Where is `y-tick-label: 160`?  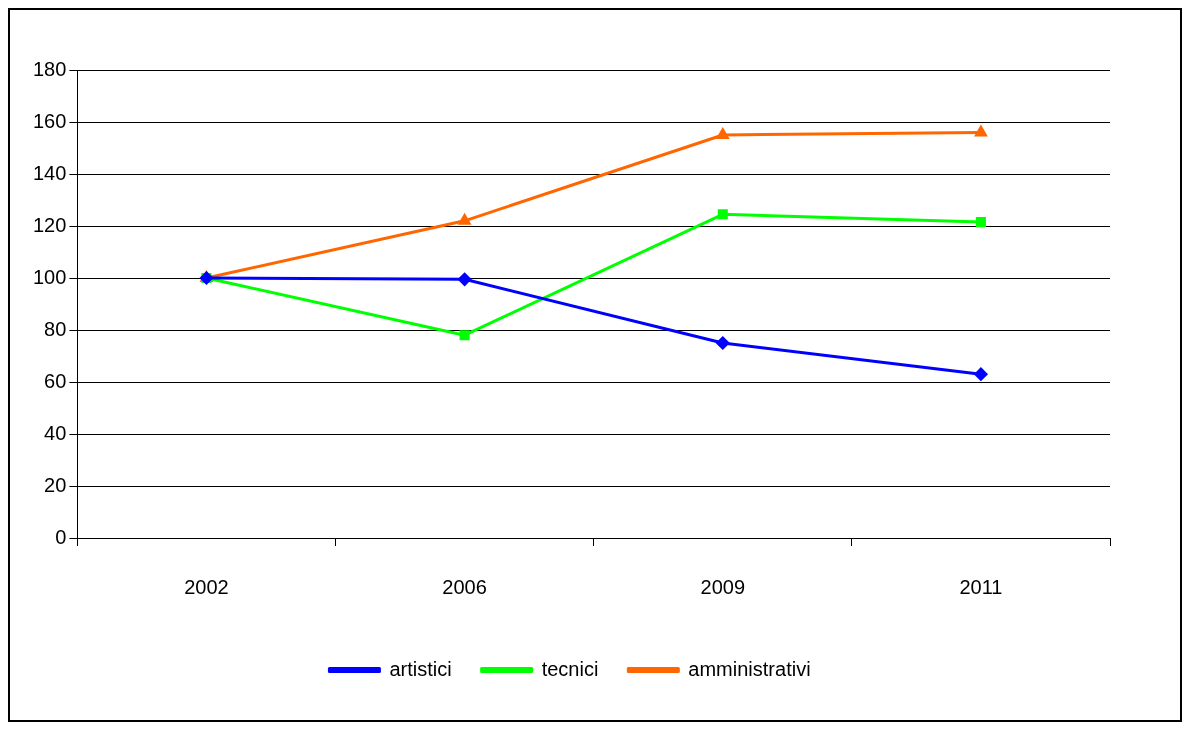 y-tick-label: 160 is located at coordinates (49, 120).